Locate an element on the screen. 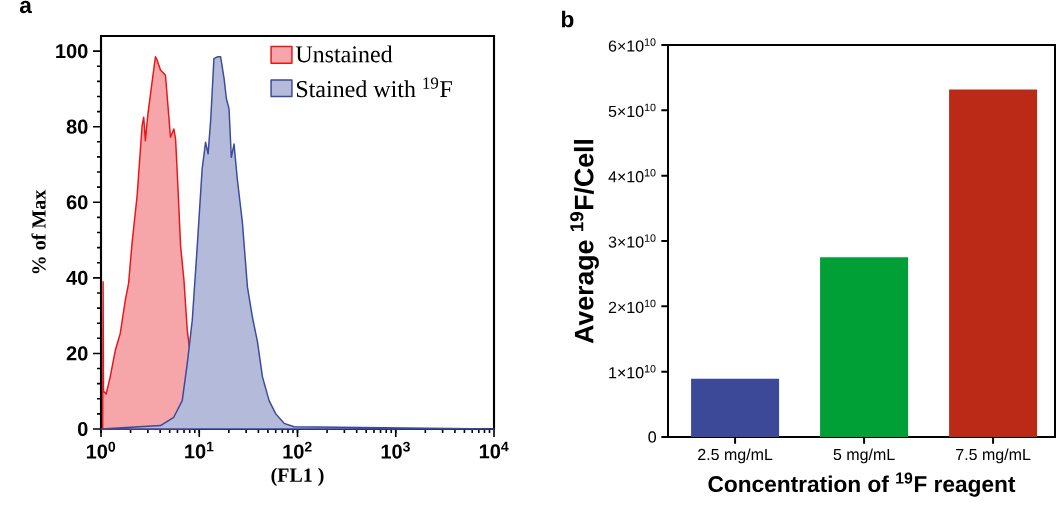 This screenshot has height=512, width=1057. x-tick-label: 10$^{0}$ is located at coordinates (101, 450).